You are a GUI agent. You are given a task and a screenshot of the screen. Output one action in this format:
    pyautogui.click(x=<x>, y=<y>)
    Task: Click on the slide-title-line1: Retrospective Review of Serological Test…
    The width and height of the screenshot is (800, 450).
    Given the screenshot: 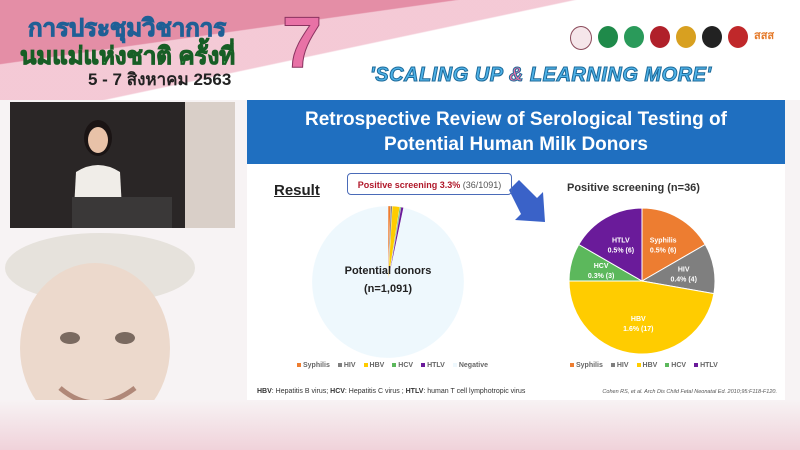 What is the action you would take?
    pyautogui.click(x=516, y=119)
    